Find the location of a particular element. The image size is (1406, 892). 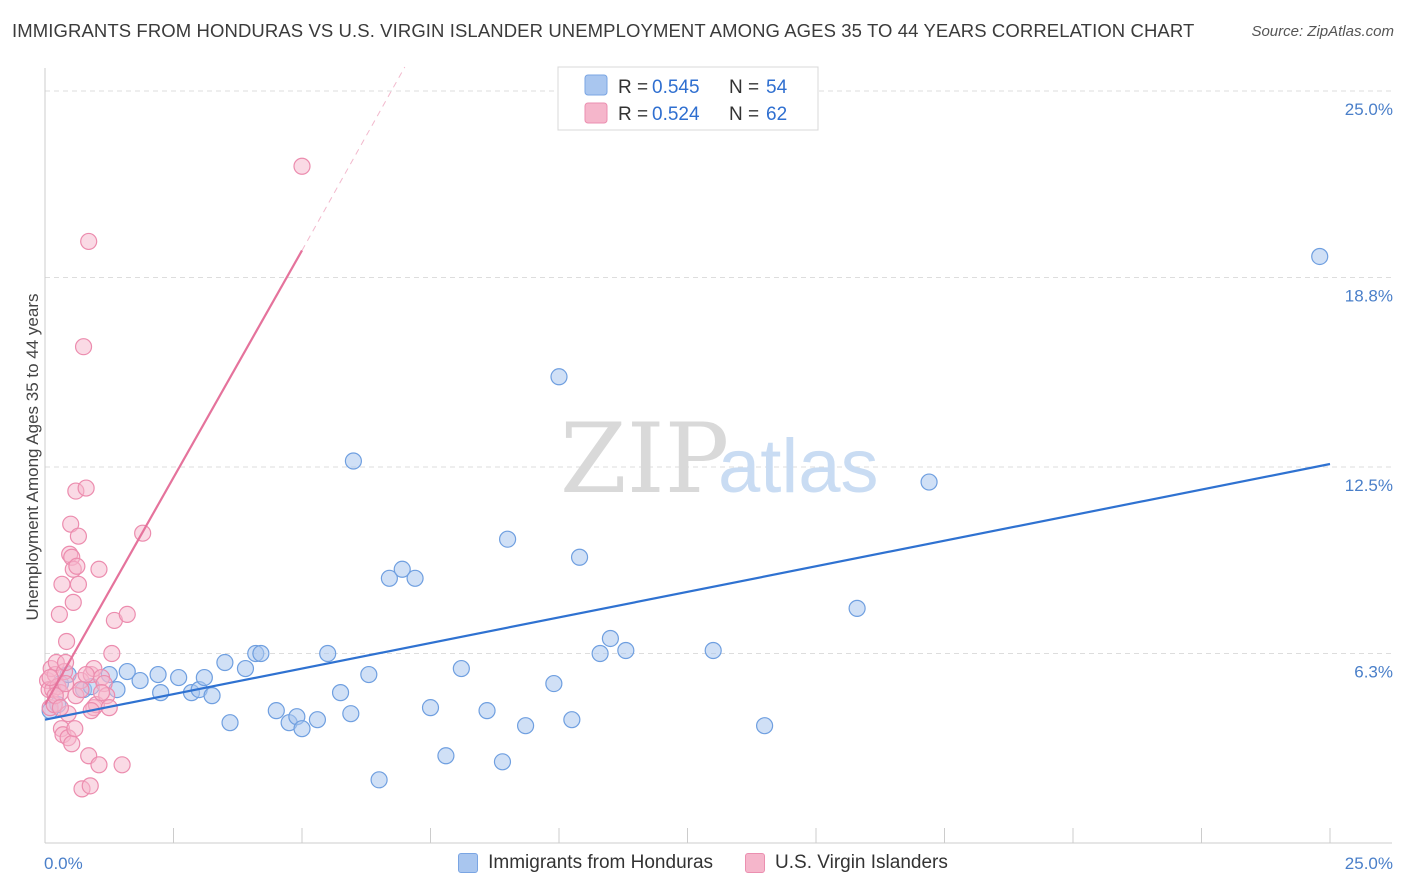

y-tick-label-0: 6.3% is located at coordinates (1373, 672).